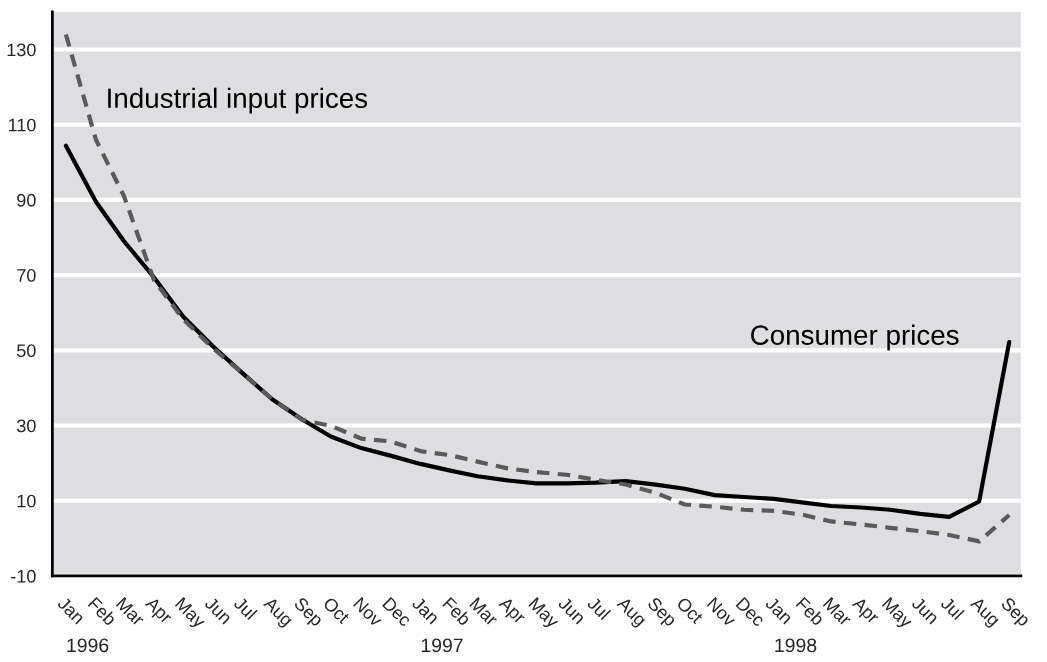 The height and width of the screenshot is (662, 1047). Describe the element at coordinates (484, 611) in the screenshot. I see `x-tick-label: Mar` at that location.